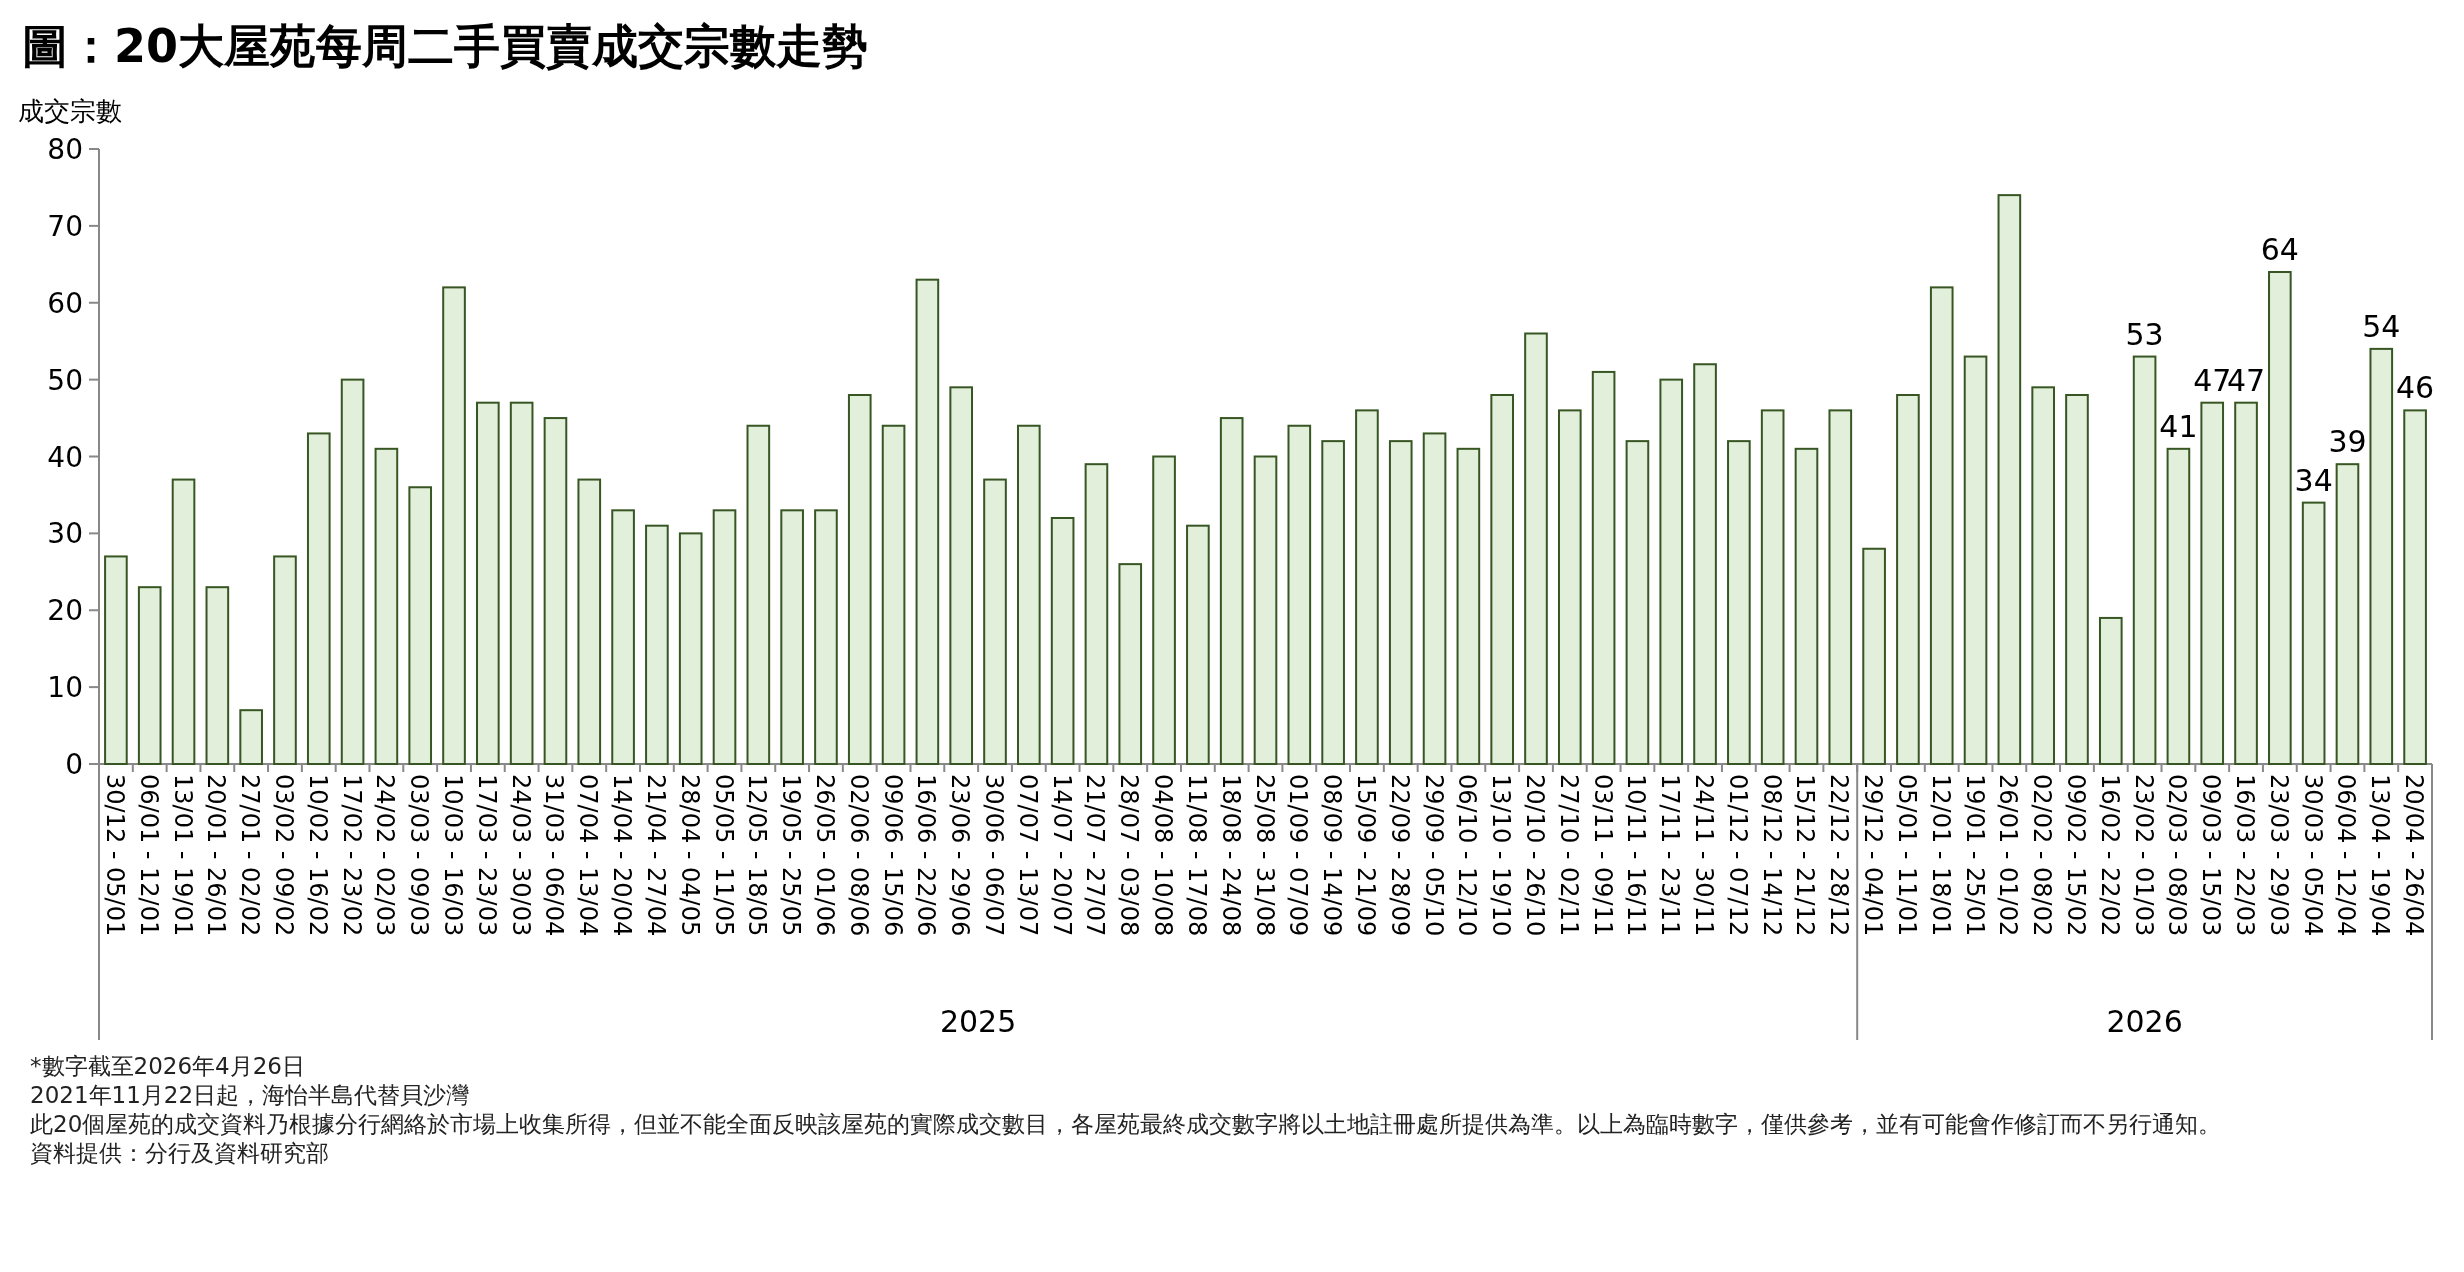 The image size is (2464, 1272). Describe the element at coordinates (283, 855) in the screenshot. I see `x-tick-label: 03/02 - 09/02` at that location.